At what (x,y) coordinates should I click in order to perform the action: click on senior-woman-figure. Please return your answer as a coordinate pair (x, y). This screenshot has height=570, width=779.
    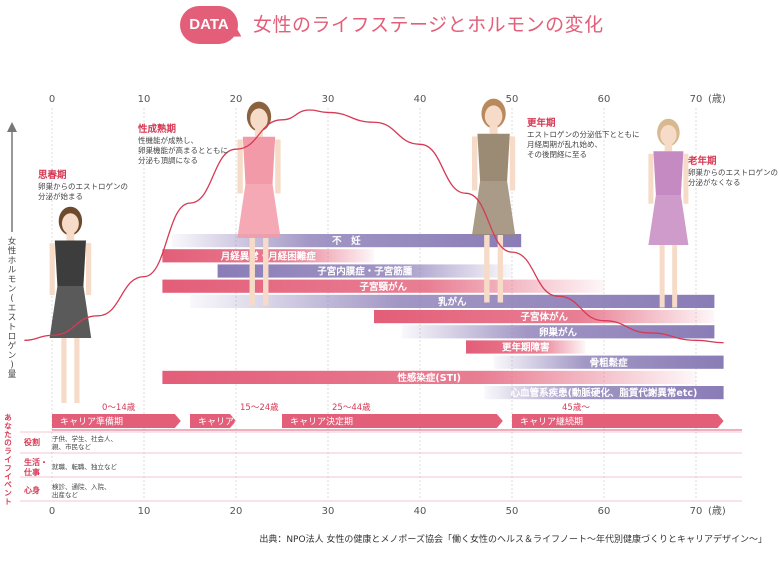
    Looking at the image, I should click on (668, 213).